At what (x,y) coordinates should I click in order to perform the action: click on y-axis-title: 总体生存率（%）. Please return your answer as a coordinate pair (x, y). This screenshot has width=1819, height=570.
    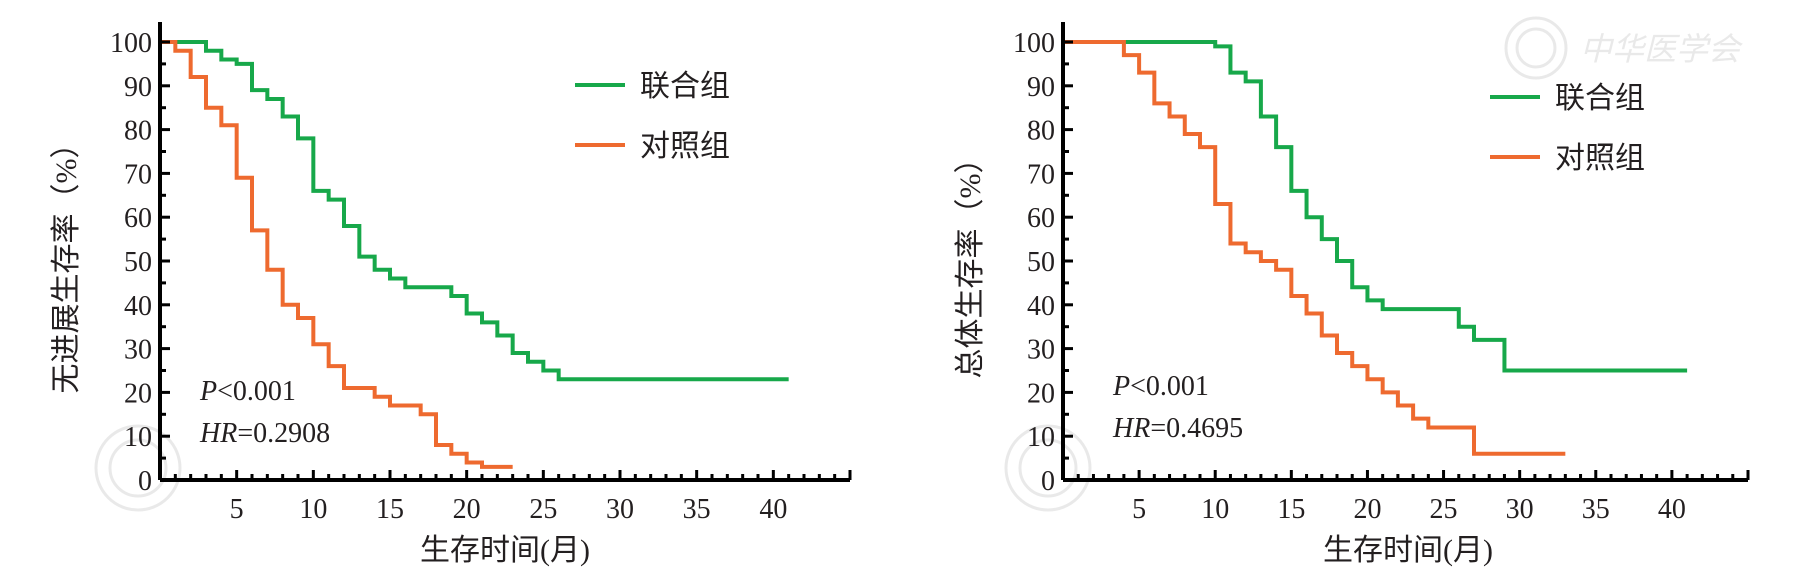
    Looking at the image, I should click on (970, 261).